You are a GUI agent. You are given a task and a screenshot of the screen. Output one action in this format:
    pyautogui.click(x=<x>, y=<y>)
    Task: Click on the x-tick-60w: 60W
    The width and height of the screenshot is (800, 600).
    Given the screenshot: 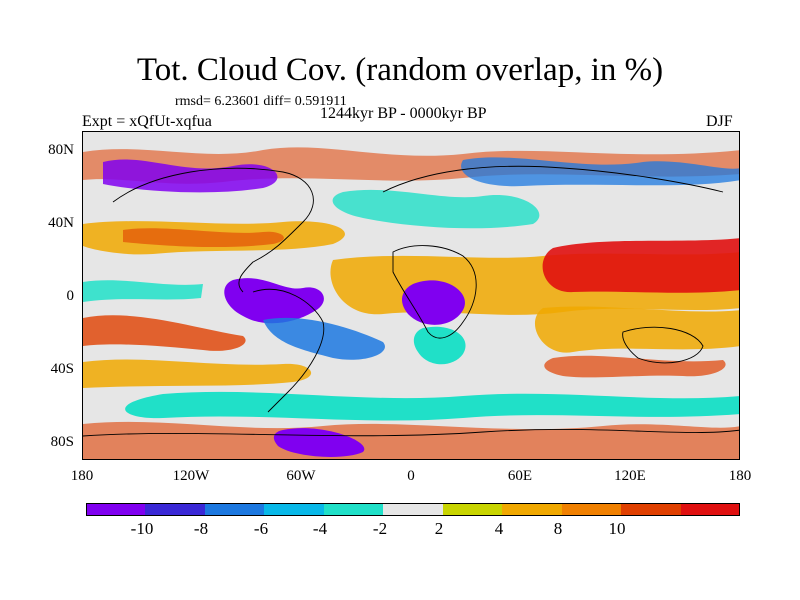 What is the action you would take?
    pyautogui.click(x=301, y=476)
    